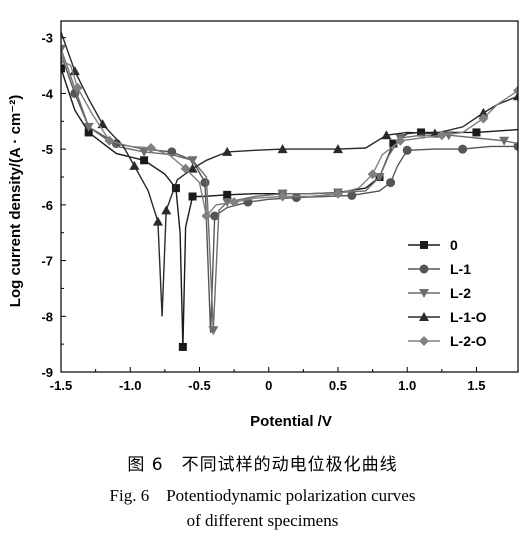  What do you see at coordinates (61, 385) in the screenshot?
I see `x-tick-label: -1.5` at bounding box center [61, 385].